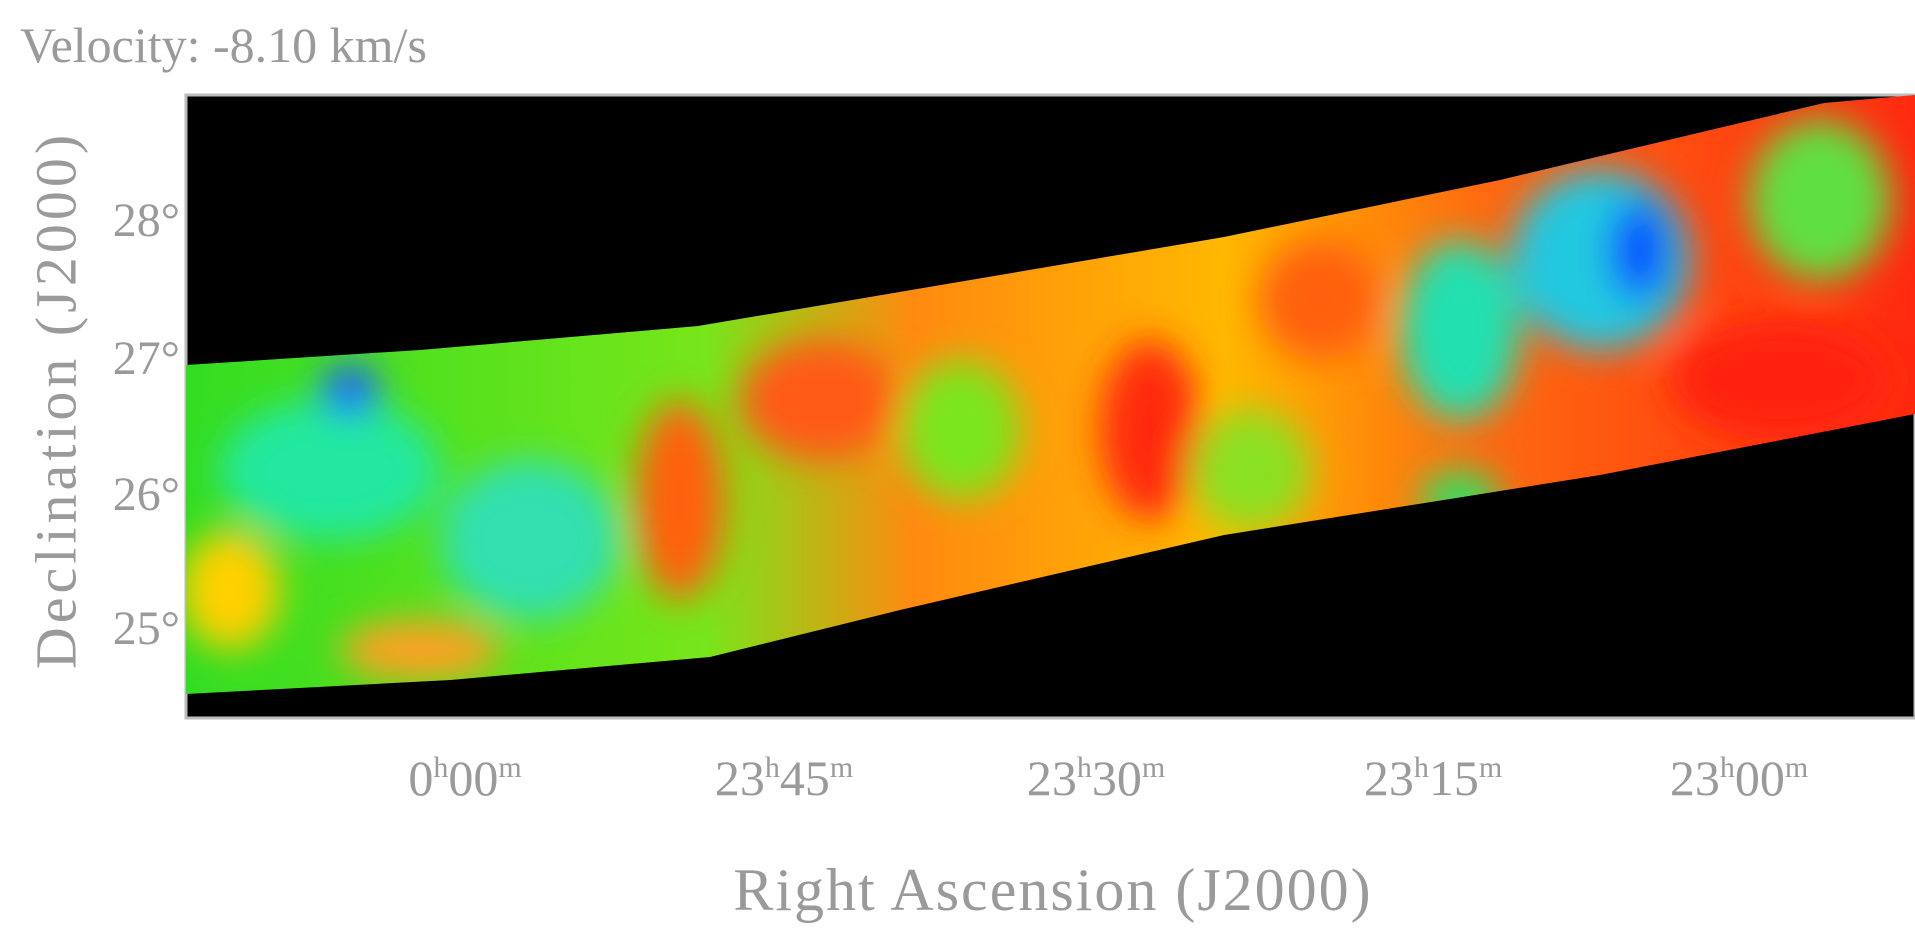 The height and width of the screenshot is (937, 1915). I want to click on y-ticks: 28° 27° 26° 25°, so click(146, 424).